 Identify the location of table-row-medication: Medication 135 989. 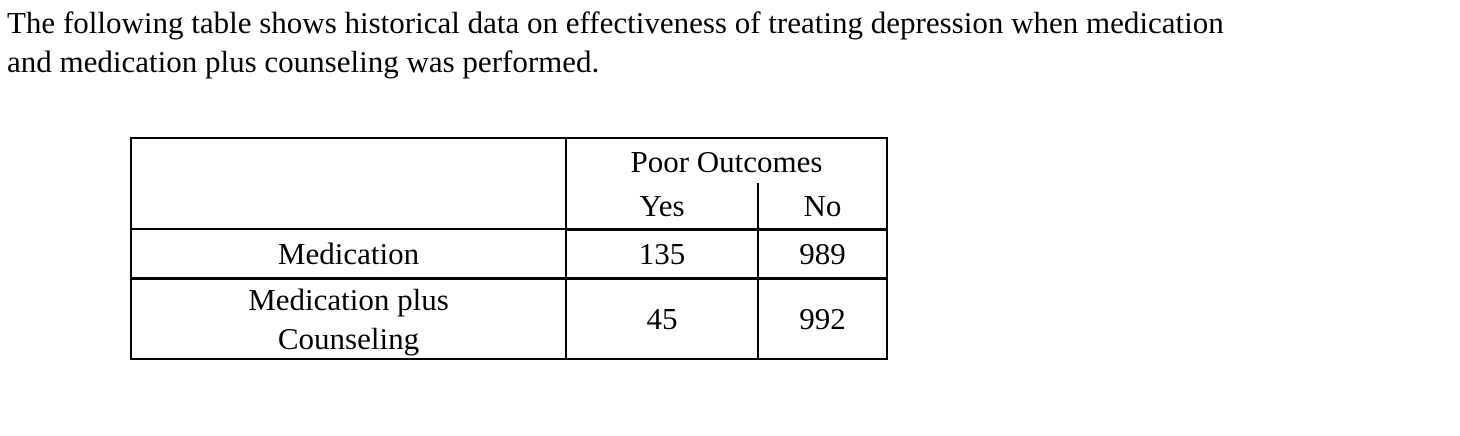
(509, 254).